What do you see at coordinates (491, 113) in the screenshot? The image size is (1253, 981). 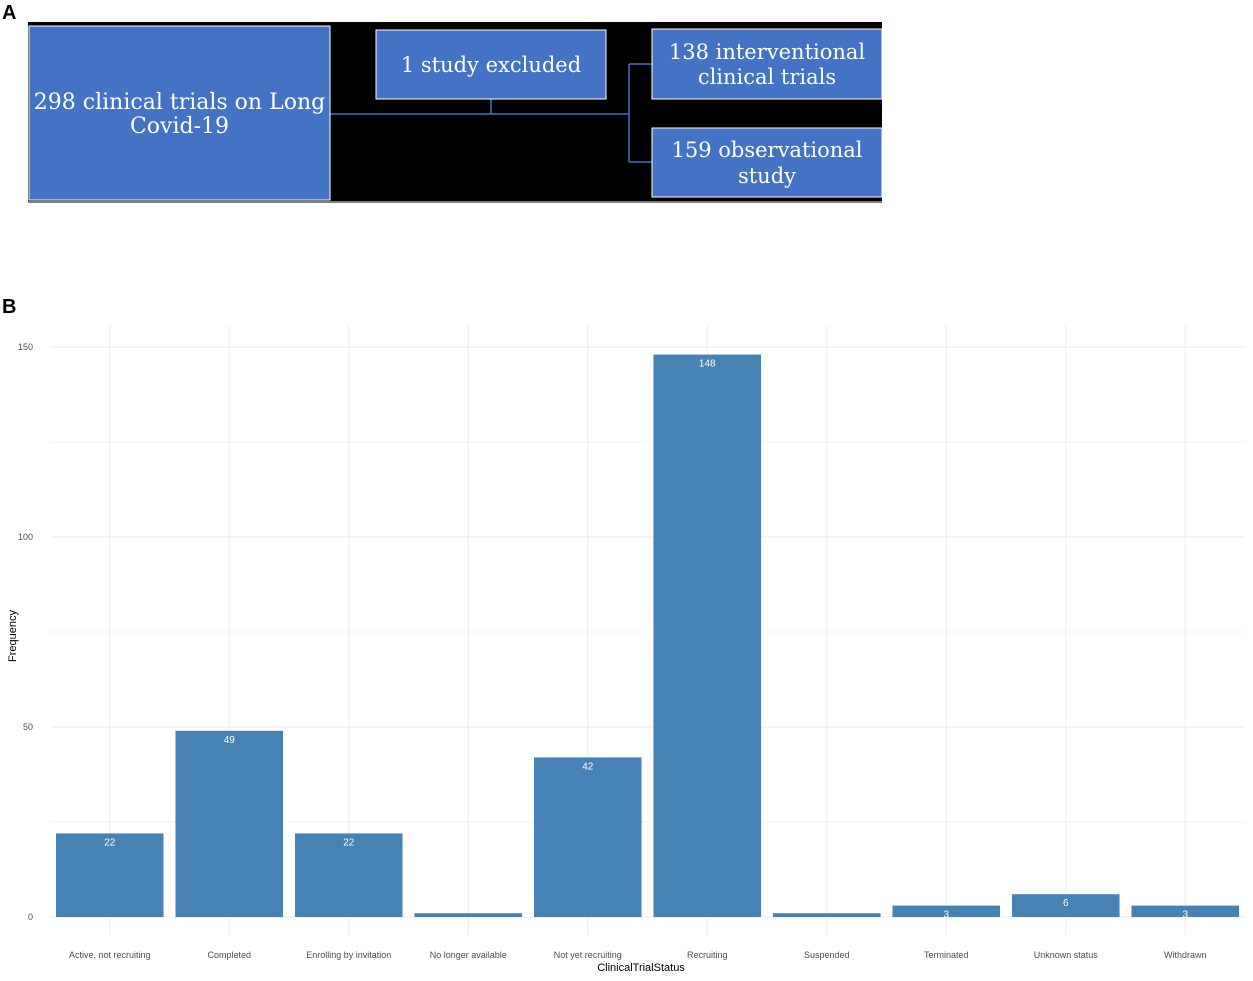 I see `flow-connectors` at bounding box center [491, 113].